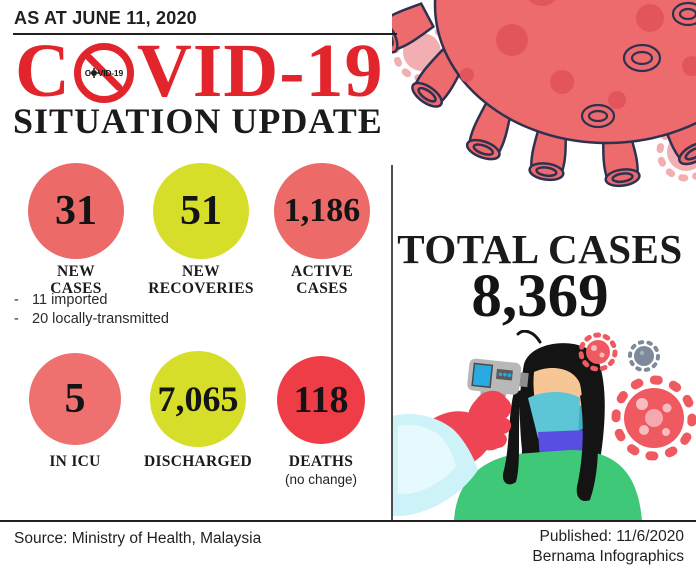 Image resolution: width=696 pixels, height=579 pixels. What do you see at coordinates (608, 556) in the screenshot?
I see `credit-text: Bernama Infographics` at bounding box center [608, 556].